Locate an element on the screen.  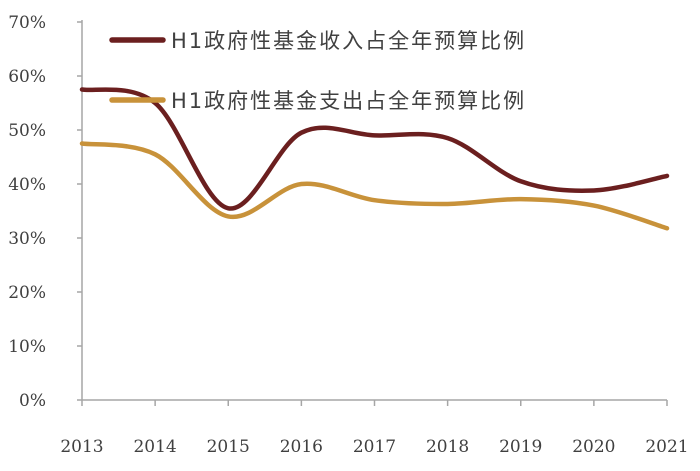
legend-label: H1政府性基金收入占全年预算比例 is located at coordinates (348, 41).